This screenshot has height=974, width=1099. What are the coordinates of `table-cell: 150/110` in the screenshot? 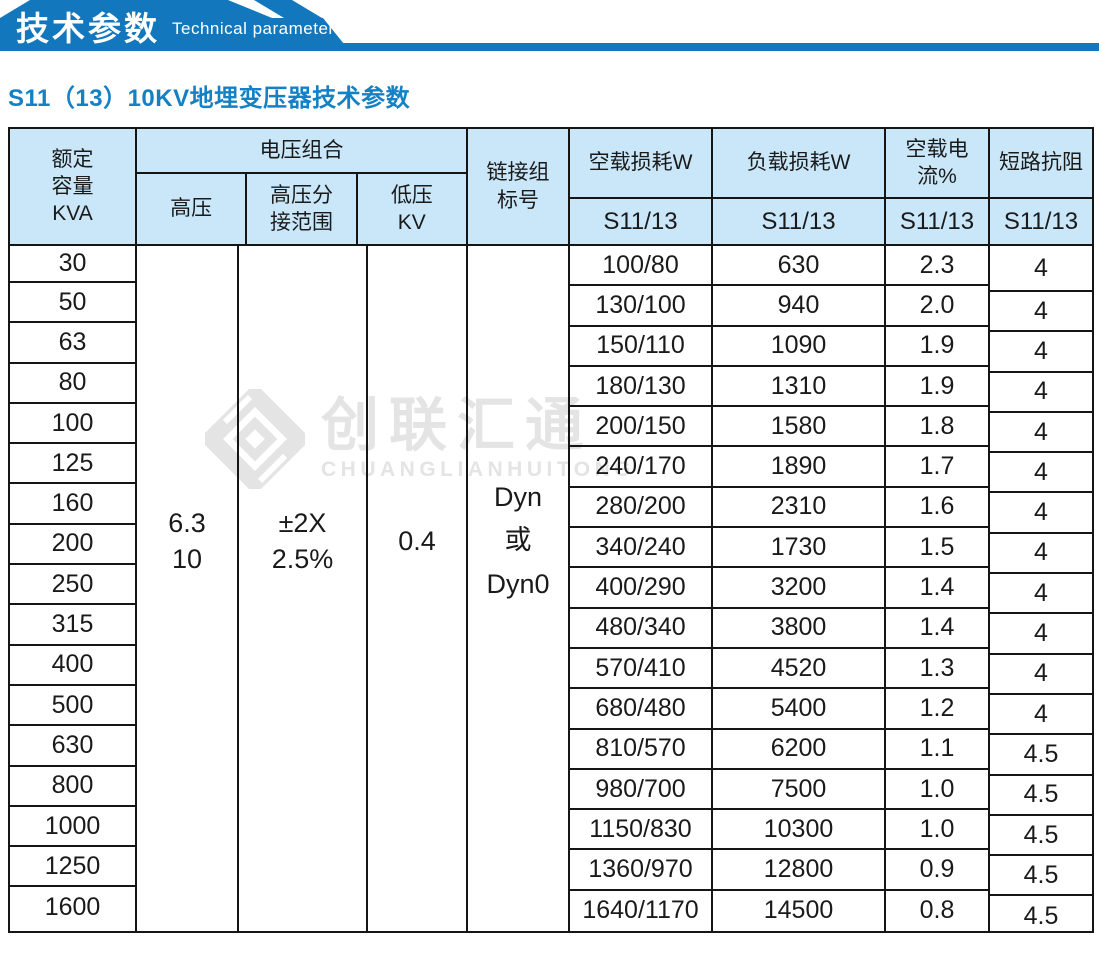 It's located at (640, 347).